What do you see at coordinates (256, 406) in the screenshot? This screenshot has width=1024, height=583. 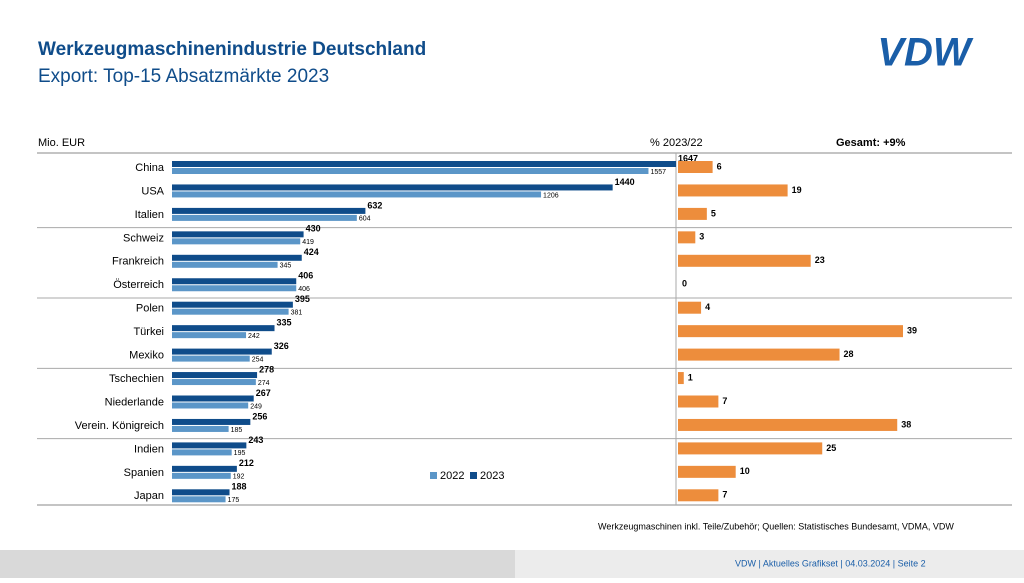 I see `value-label-2022: 249` at bounding box center [256, 406].